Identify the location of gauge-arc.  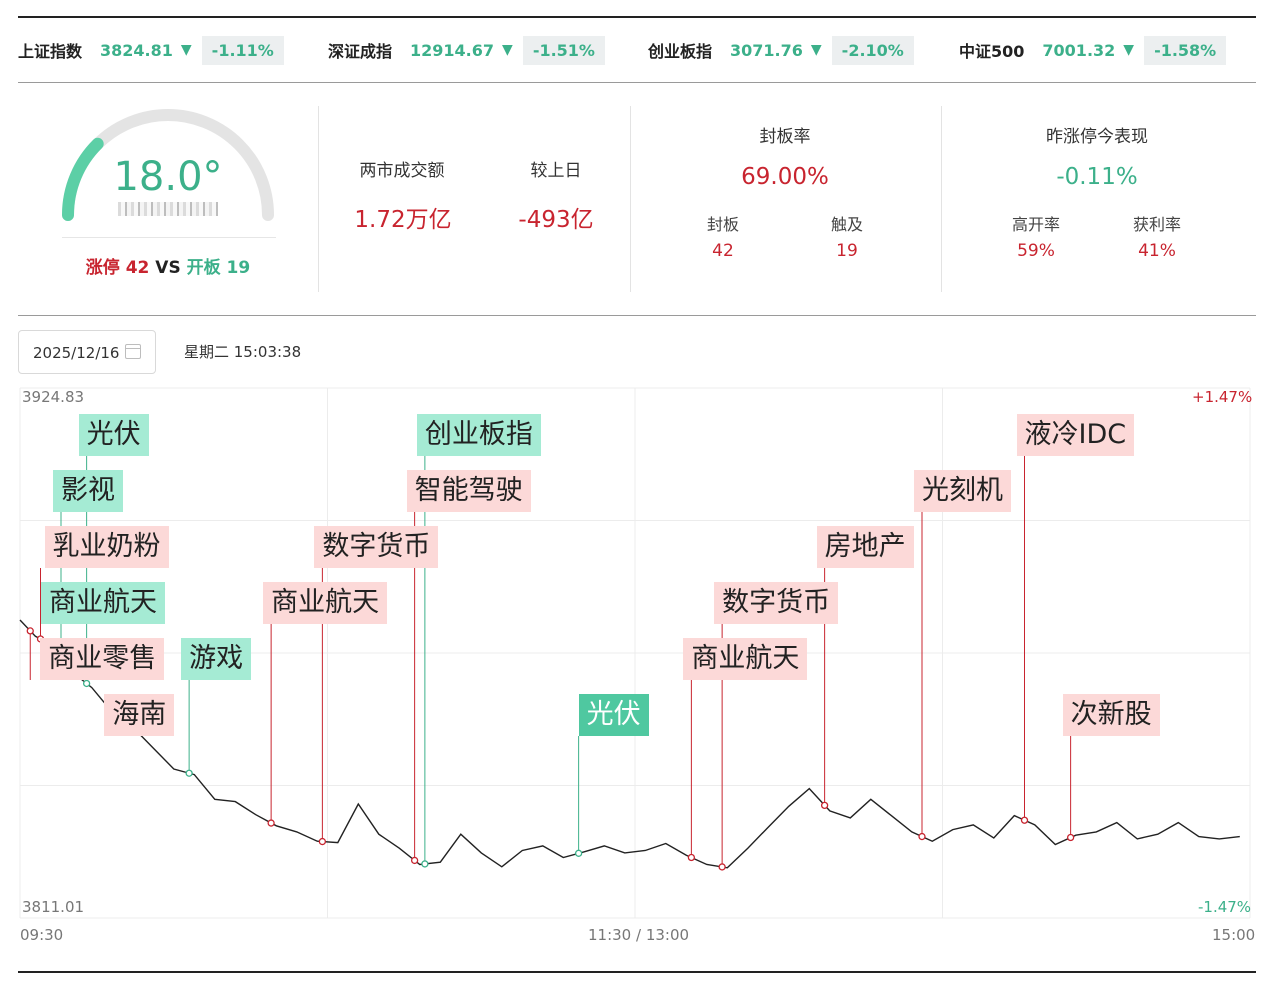
(167, 165).